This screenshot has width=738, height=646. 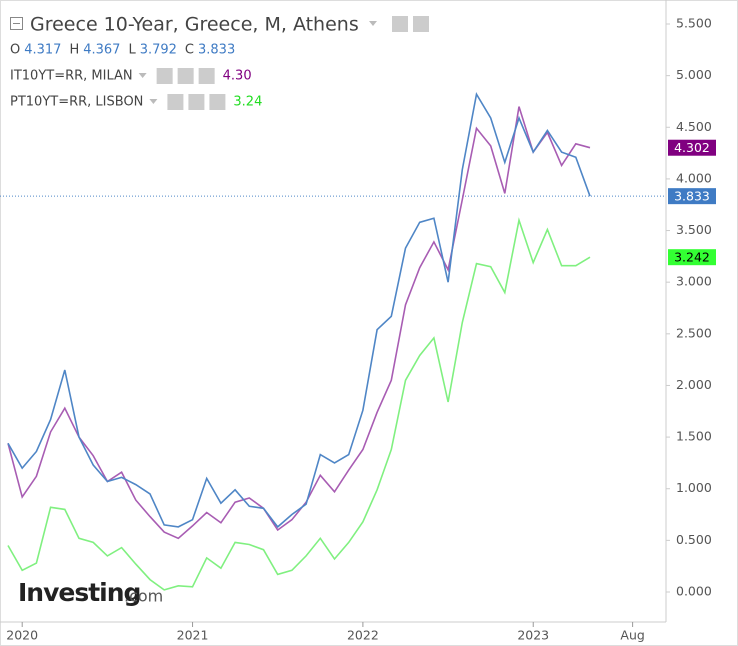 What do you see at coordinates (694, 487) in the screenshot?
I see `y-tick-label: 1.000` at bounding box center [694, 487].